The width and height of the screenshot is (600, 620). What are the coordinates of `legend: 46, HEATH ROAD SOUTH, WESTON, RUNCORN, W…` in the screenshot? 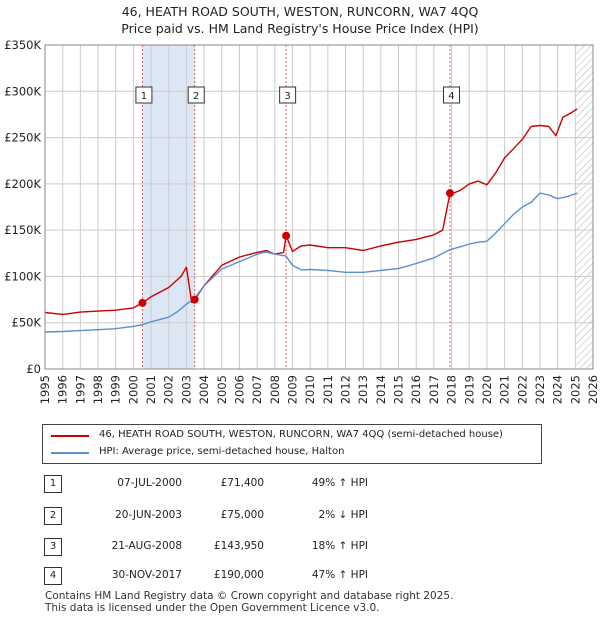 It's located at (292, 444).